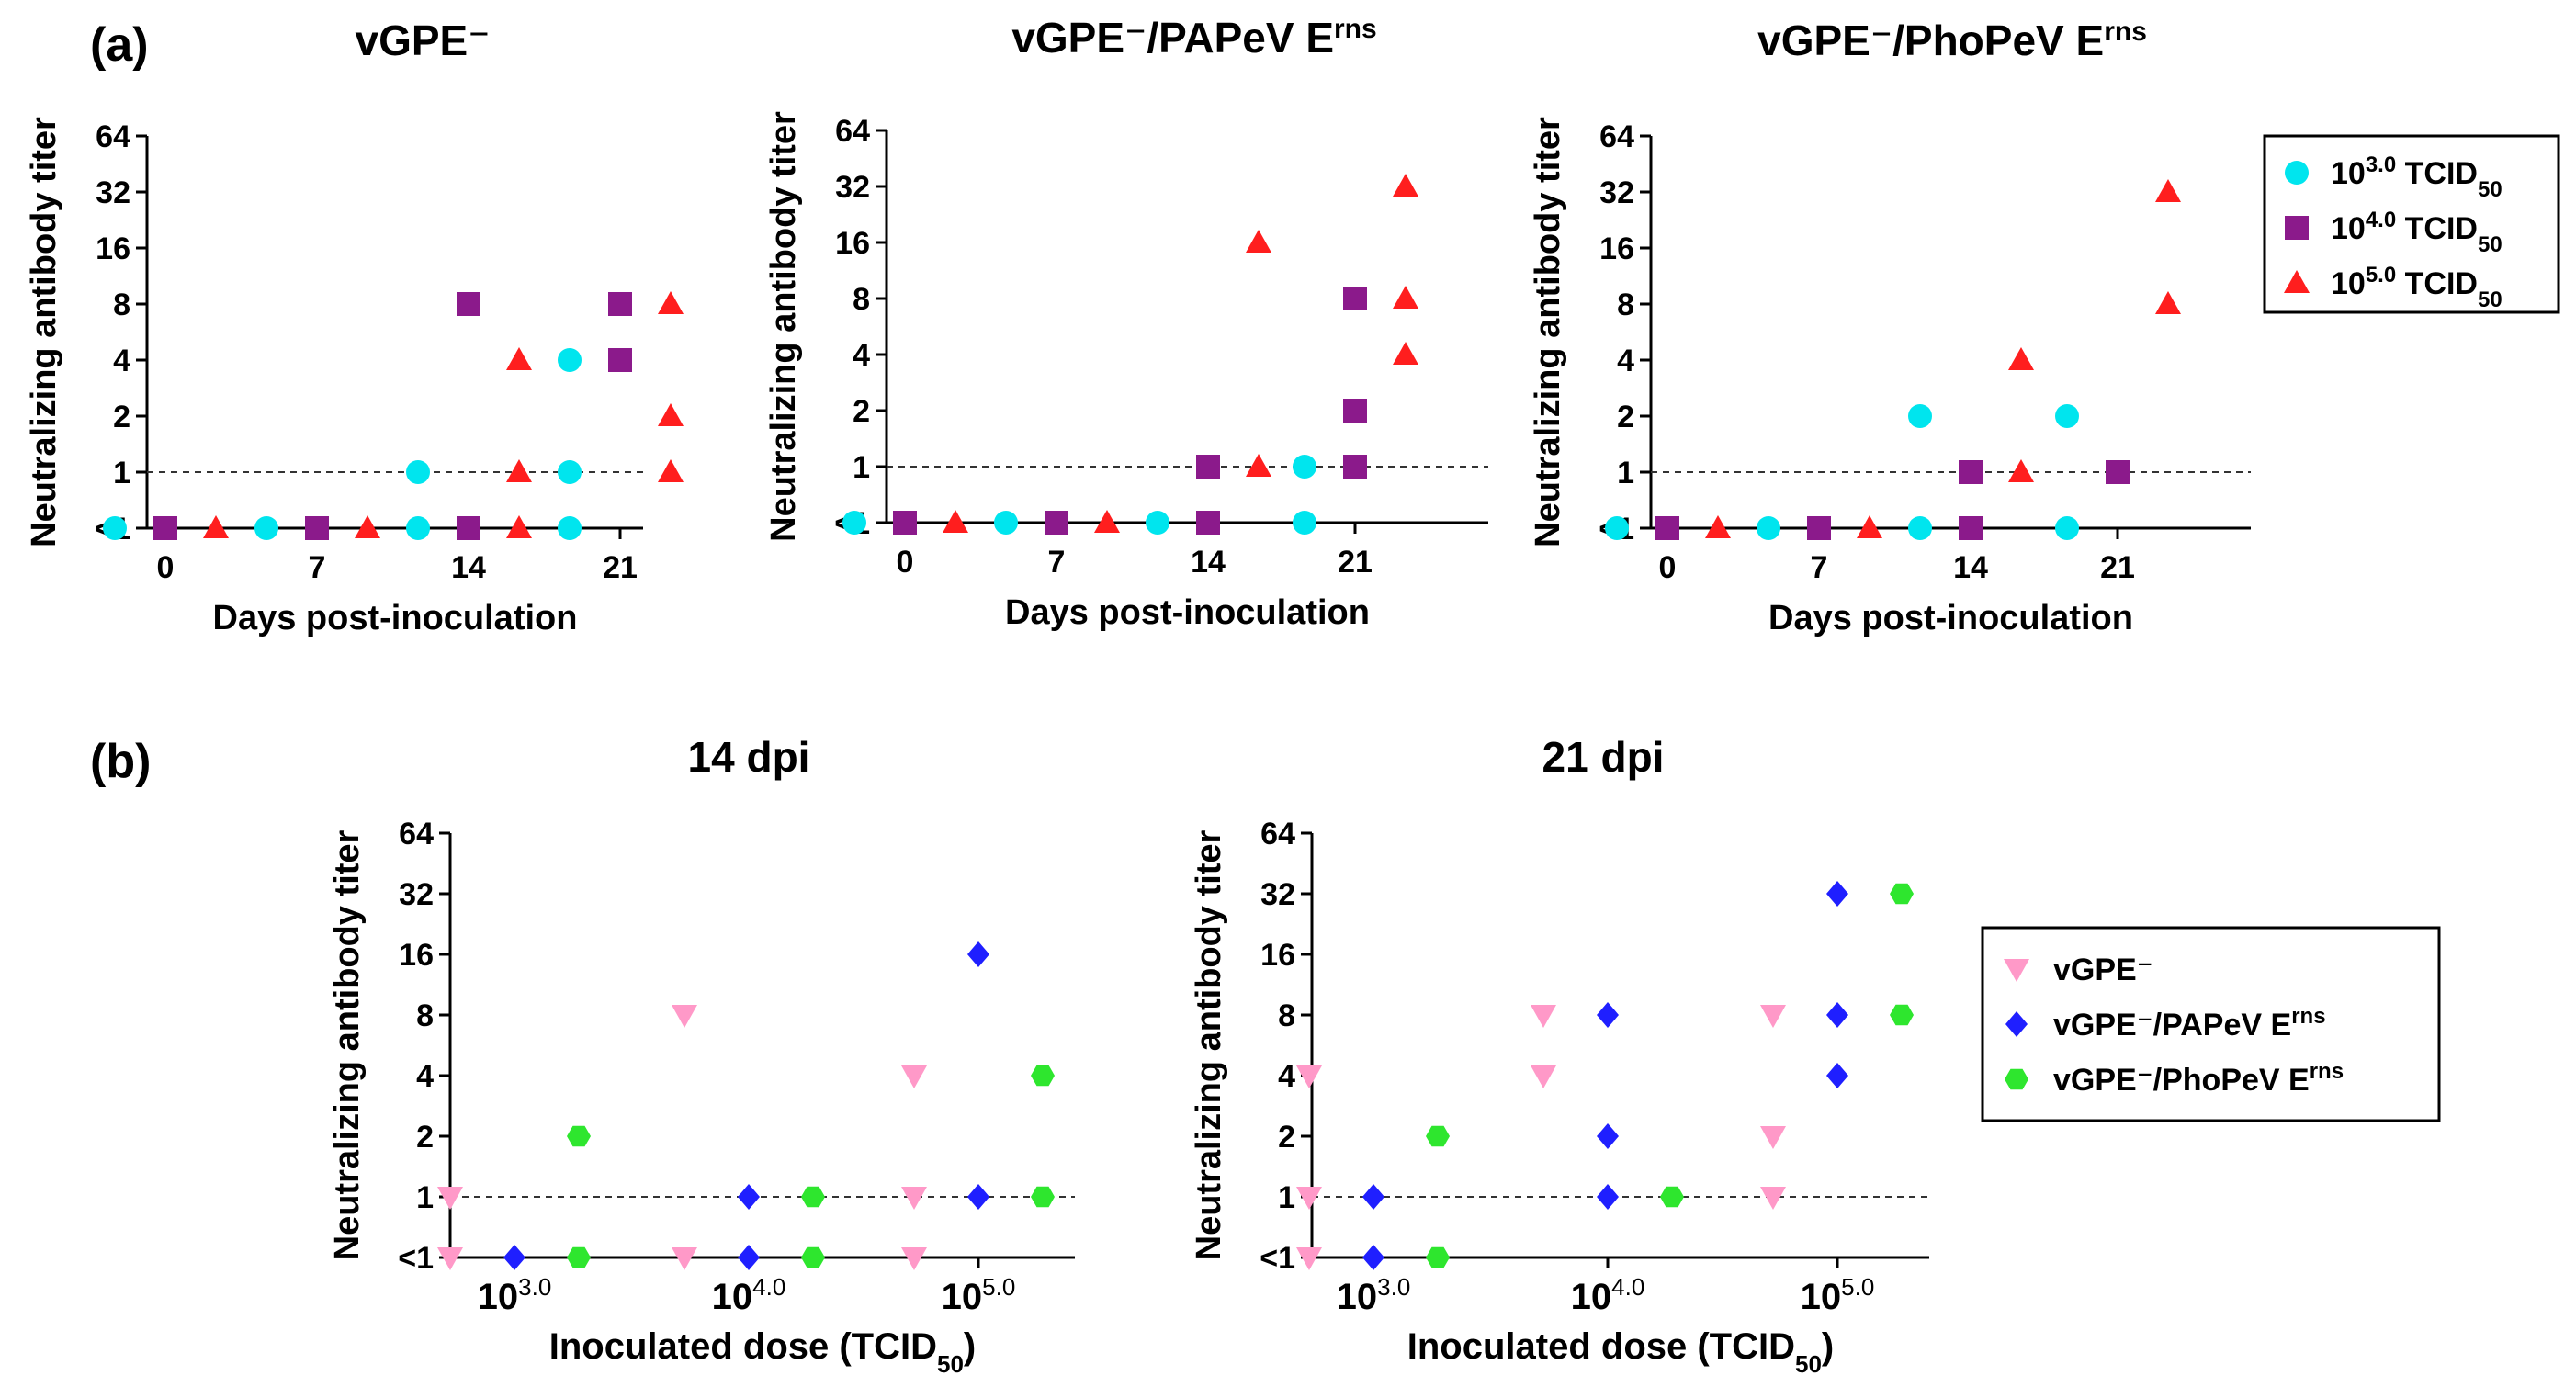 The height and width of the screenshot is (1398, 2576). What do you see at coordinates (1608, 1295) in the screenshot?
I see `x-tick-label: 104.0` at bounding box center [1608, 1295].